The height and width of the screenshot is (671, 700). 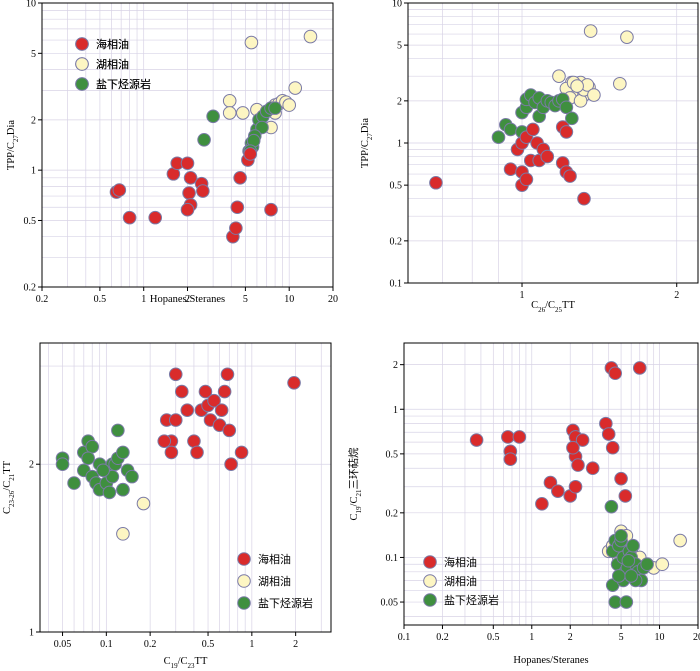 I want to click on x-tick-label: 20, so click(x=333, y=299).